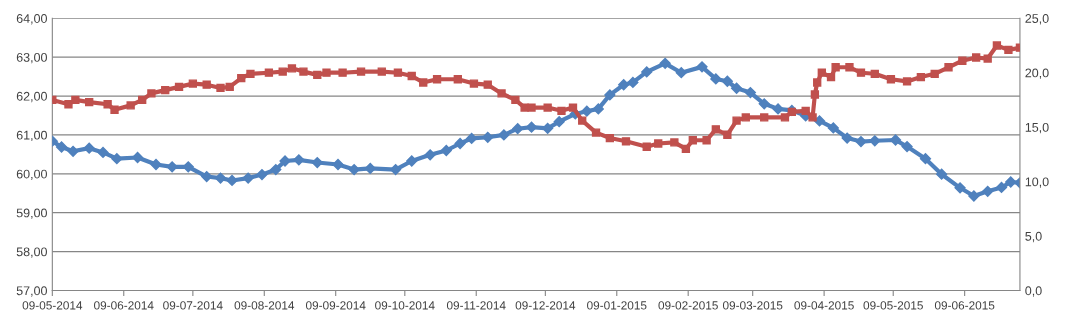 The height and width of the screenshot is (332, 1068). I want to click on y2-tick-label: 5,0, so click(1033, 237).